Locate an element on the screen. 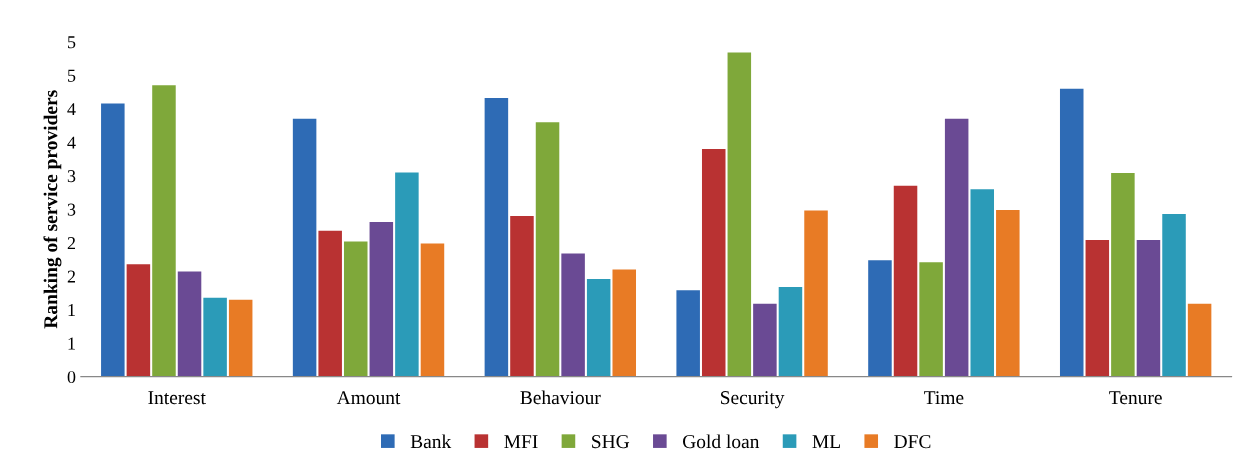 The image size is (1244, 465). y-tick-label: 0 is located at coordinates (71, 377).